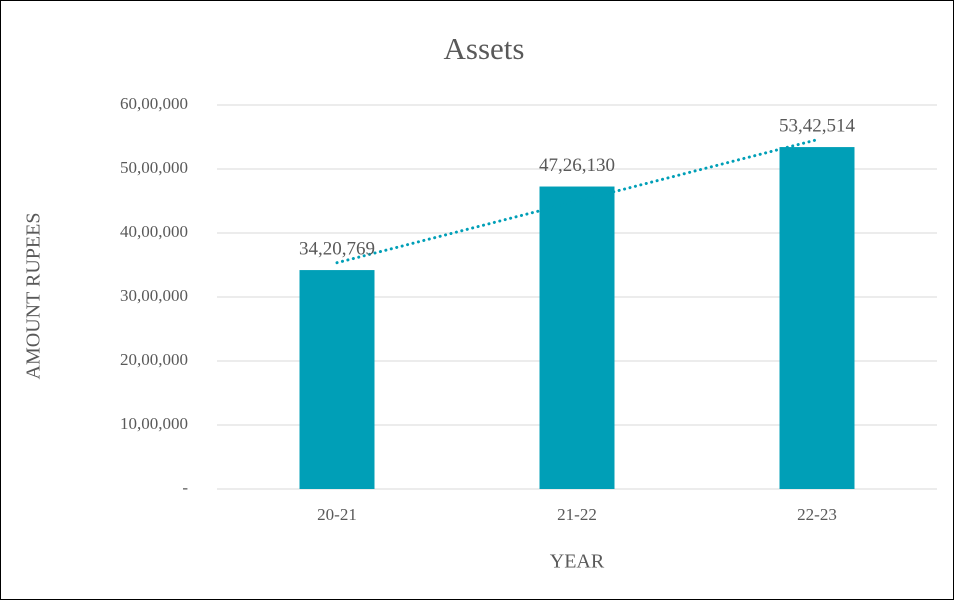  What do you see at coordinates (337, 248) in the screenshot?
I see `data-label: 34,20,769` at bounding box center [337, 248].